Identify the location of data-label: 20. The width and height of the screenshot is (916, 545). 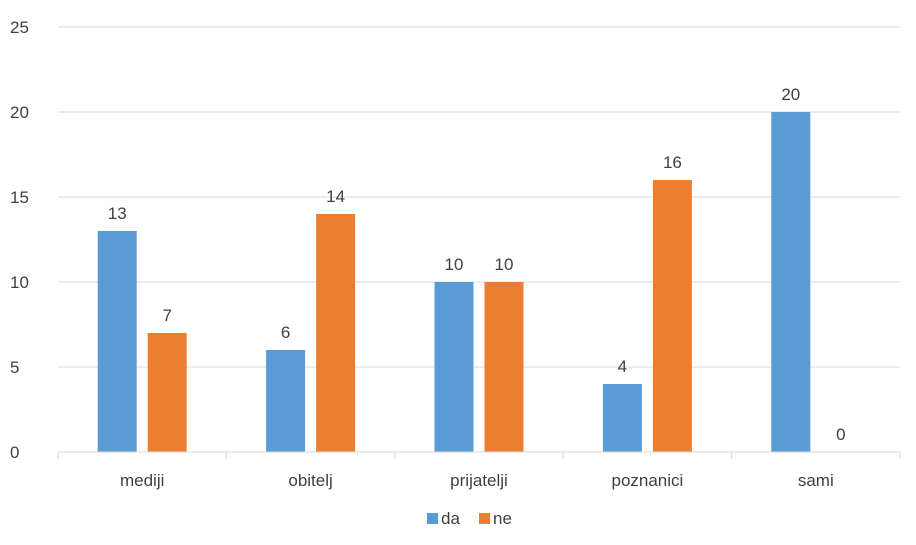
(790, 94).